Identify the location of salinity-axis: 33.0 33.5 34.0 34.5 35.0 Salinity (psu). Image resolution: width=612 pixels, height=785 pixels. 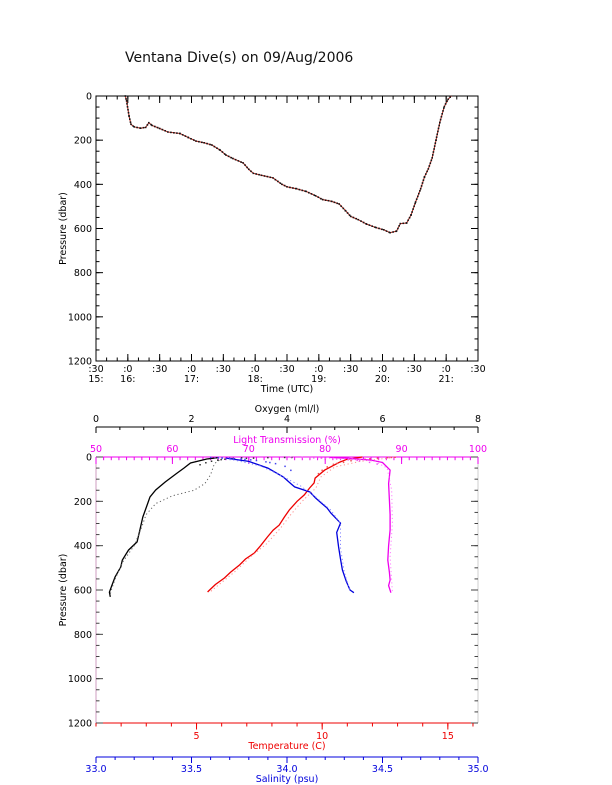
(287, 770).